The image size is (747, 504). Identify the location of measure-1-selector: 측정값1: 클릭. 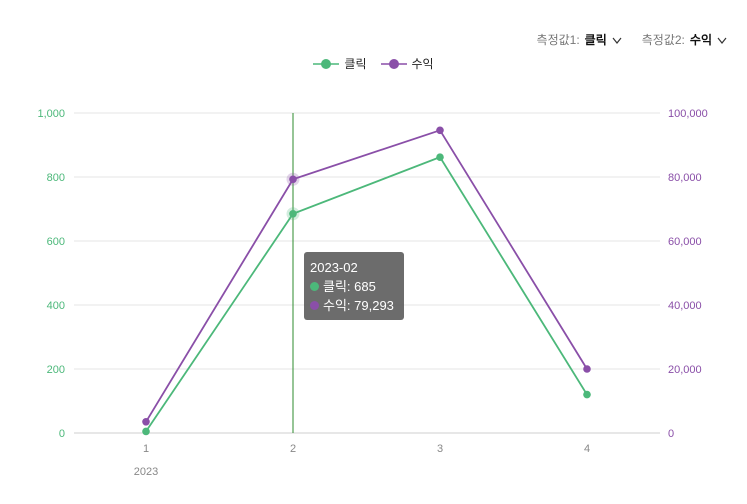
(579, 39).